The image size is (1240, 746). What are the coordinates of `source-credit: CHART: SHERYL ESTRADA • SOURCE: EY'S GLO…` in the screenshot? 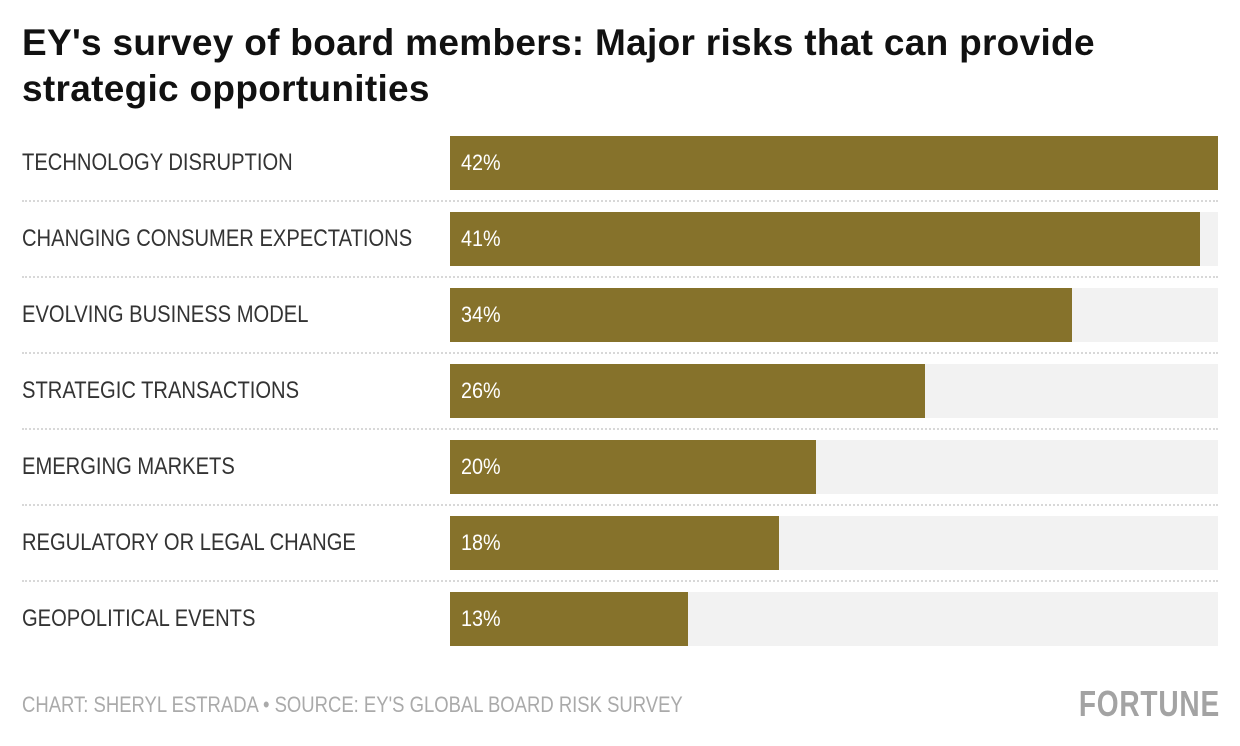 It's located at (352, 704).